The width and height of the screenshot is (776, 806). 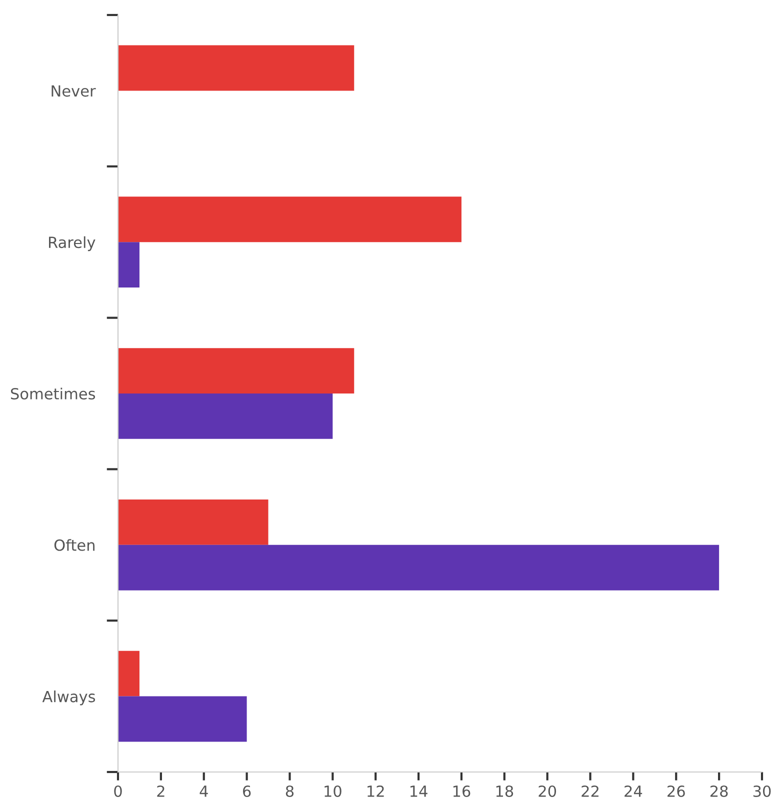 I want to click on x-tick-label: 16, so click(x=461, y=791).